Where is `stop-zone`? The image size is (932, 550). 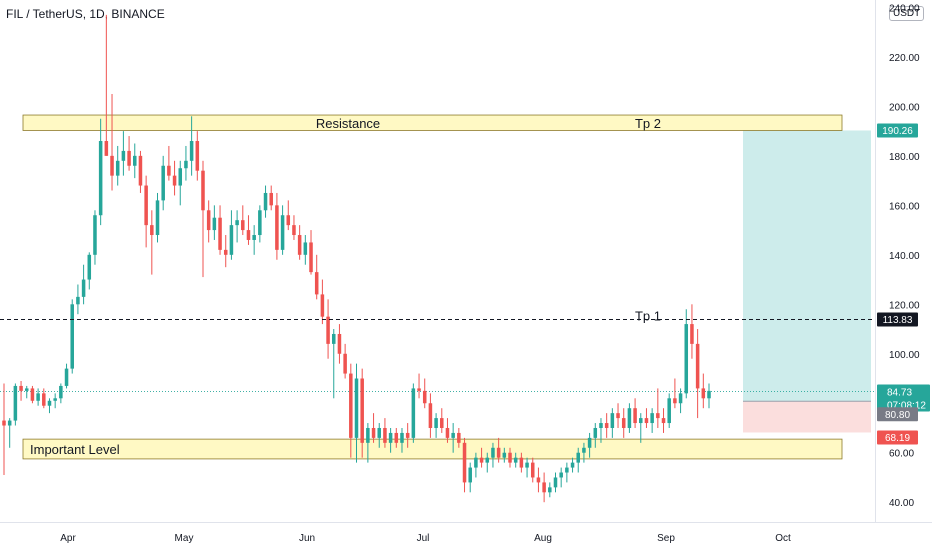 stop-zone is located at coordinates (807, 417).